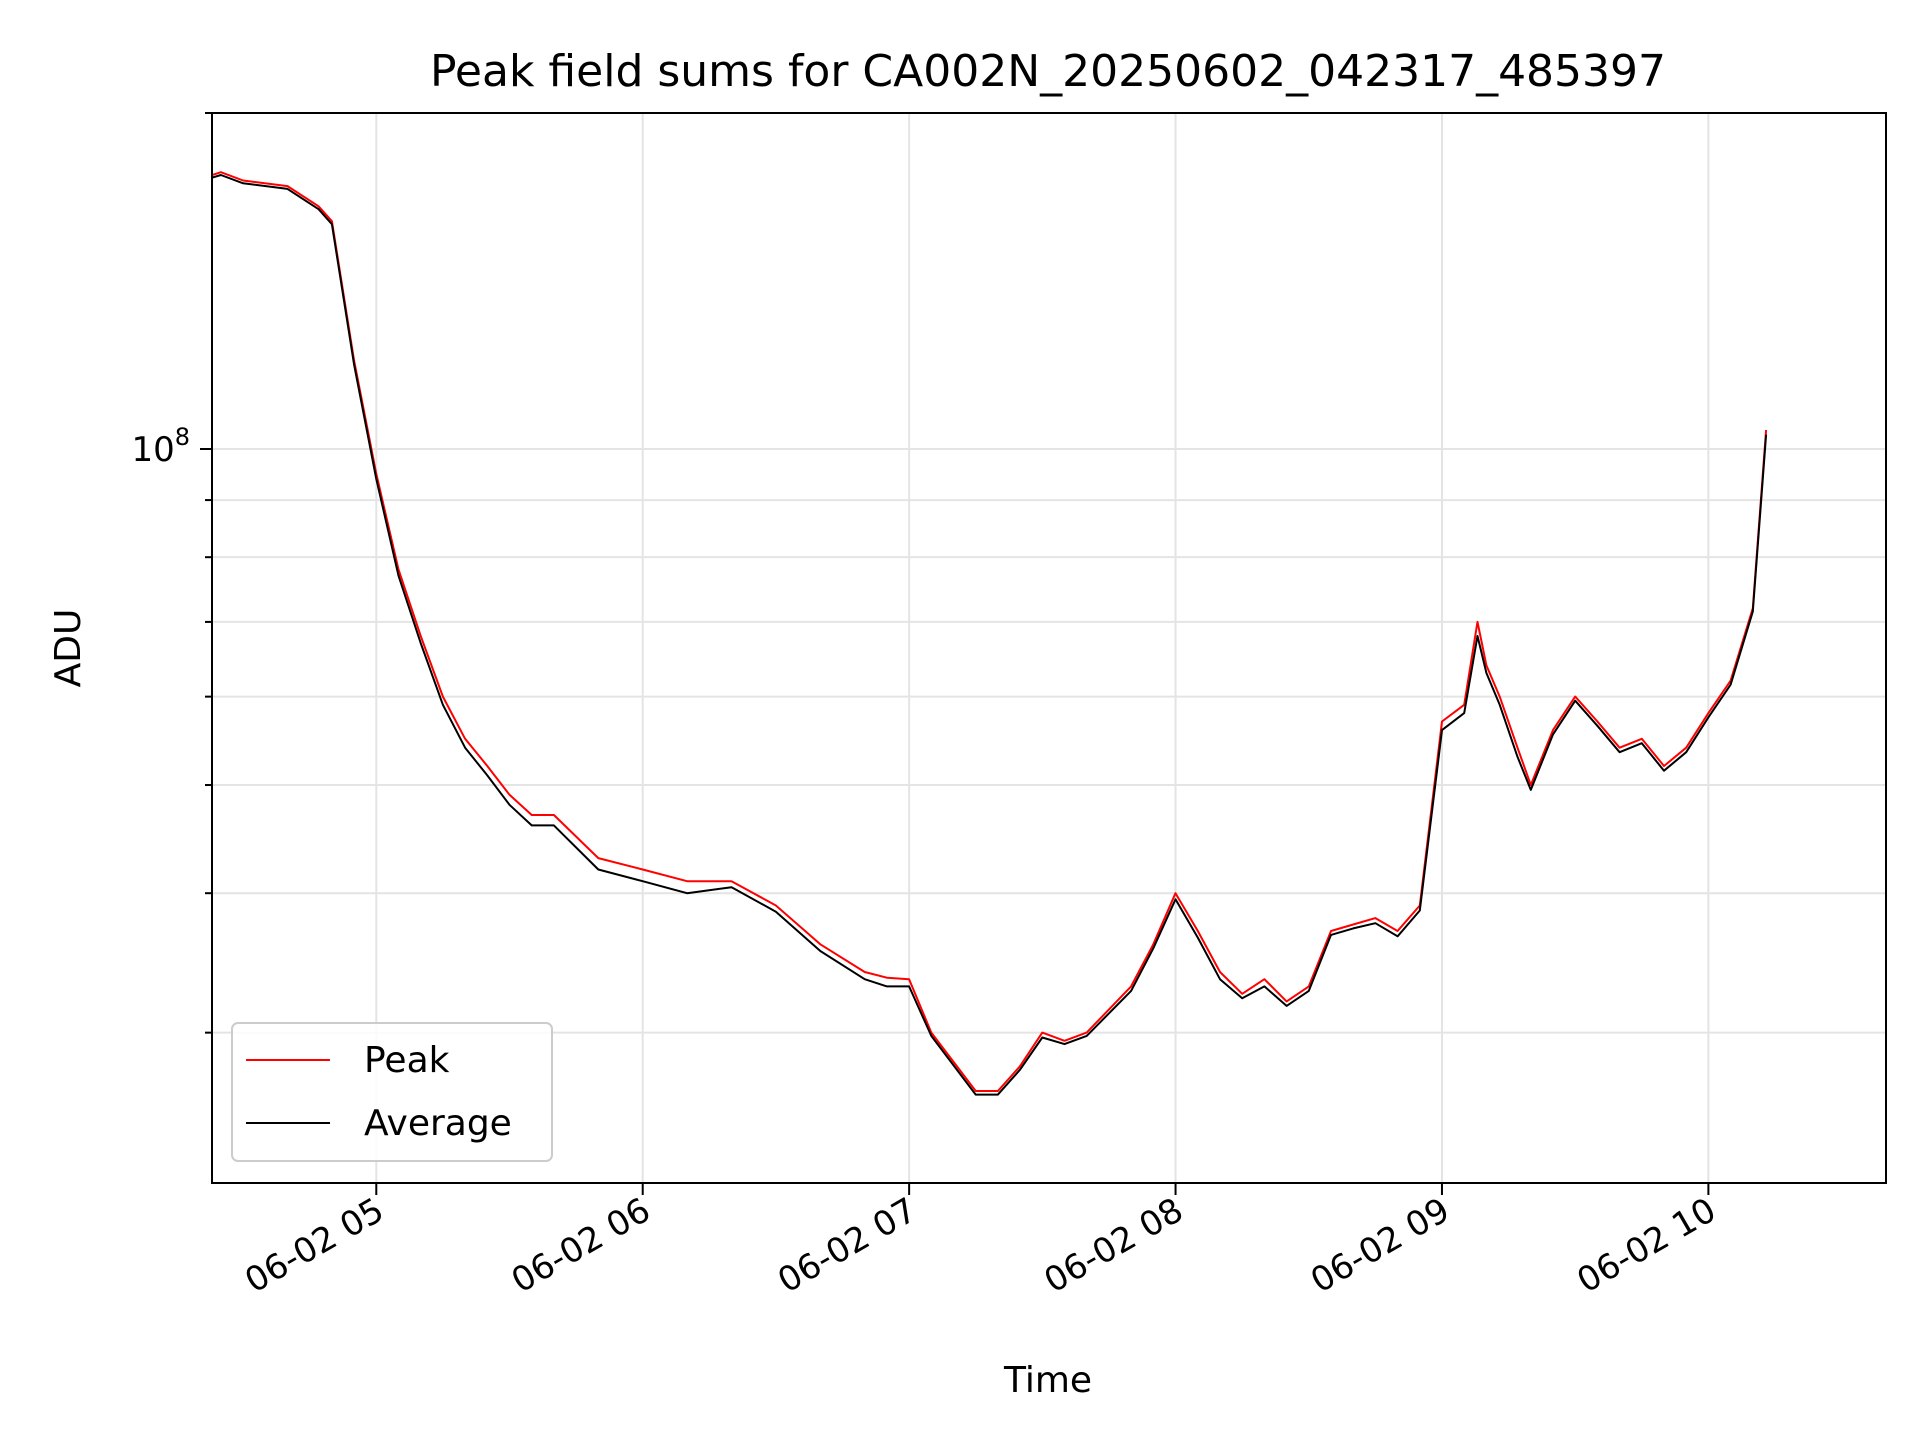 The height and width of the screenshot is (1440, 1920). What do you see at coordinates (152, 450) in the screenshot?
I see `y-tick-base: 10` at bounding box center [152, 450].